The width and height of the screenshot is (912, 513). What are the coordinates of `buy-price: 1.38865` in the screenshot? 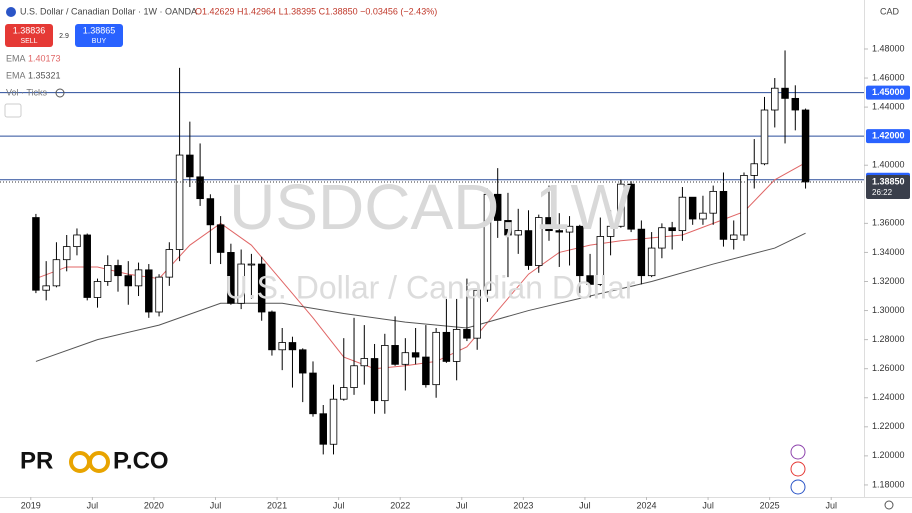 It's located at (99, 30).